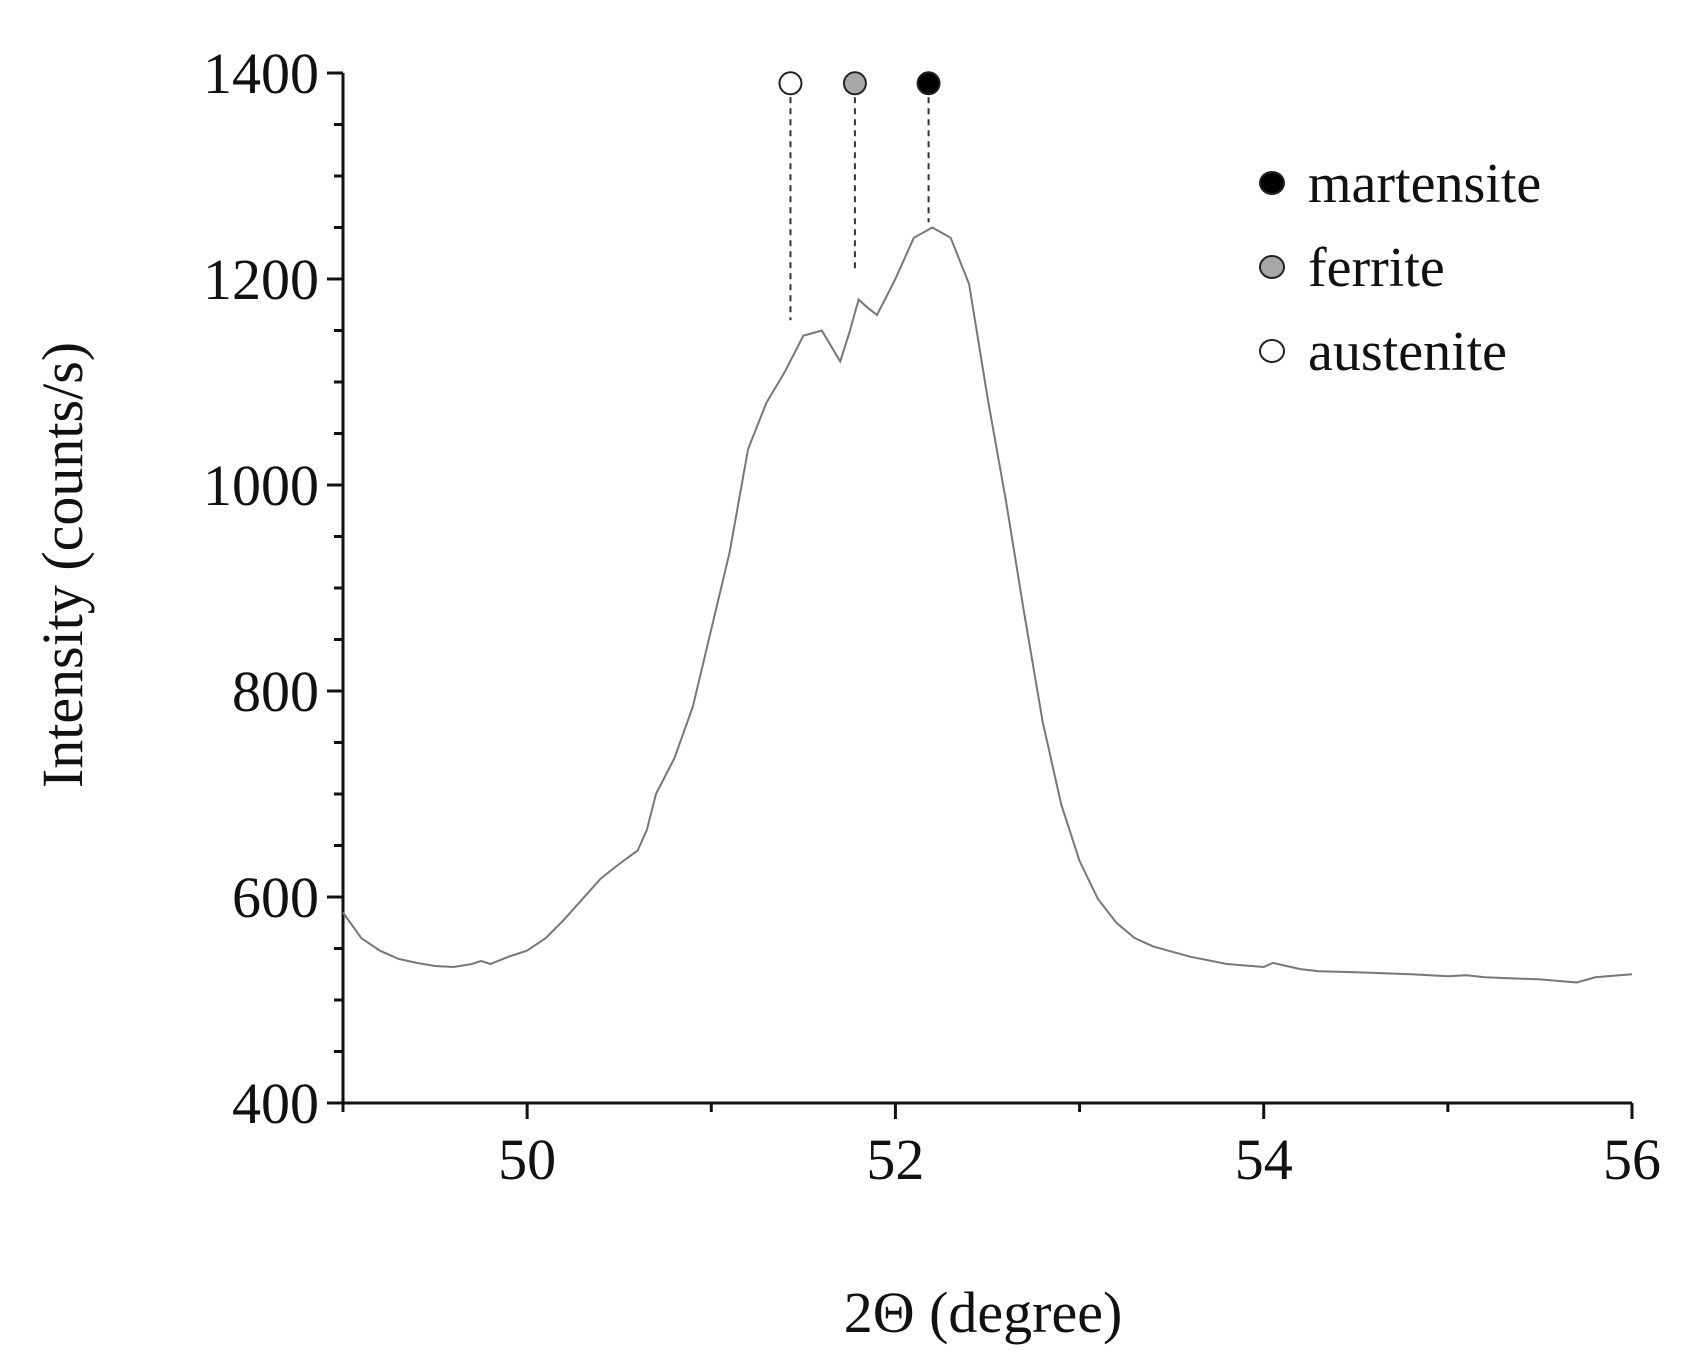 This screenshot has height=1364, width=1700. I want to click on x-axis-title: 2Θ (degree), so click(983, 1312).